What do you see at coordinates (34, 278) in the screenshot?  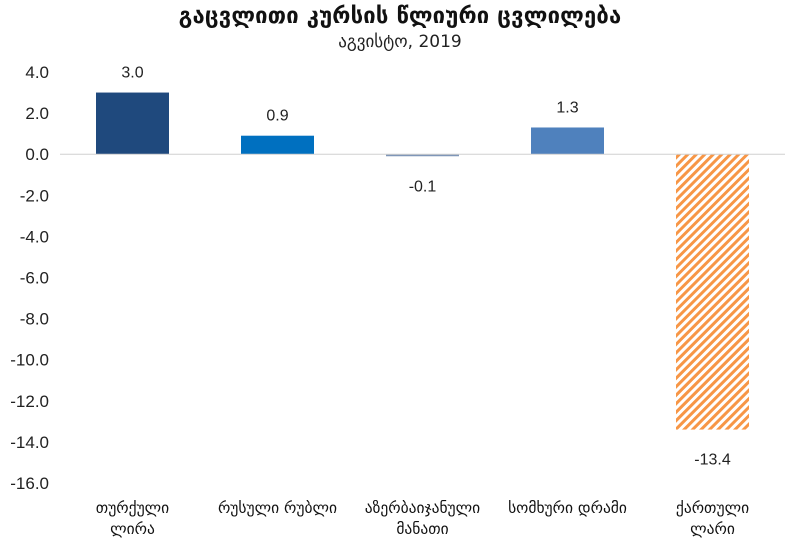 I see `y-tick-label: -6.0` at bounding box center [34, 278].